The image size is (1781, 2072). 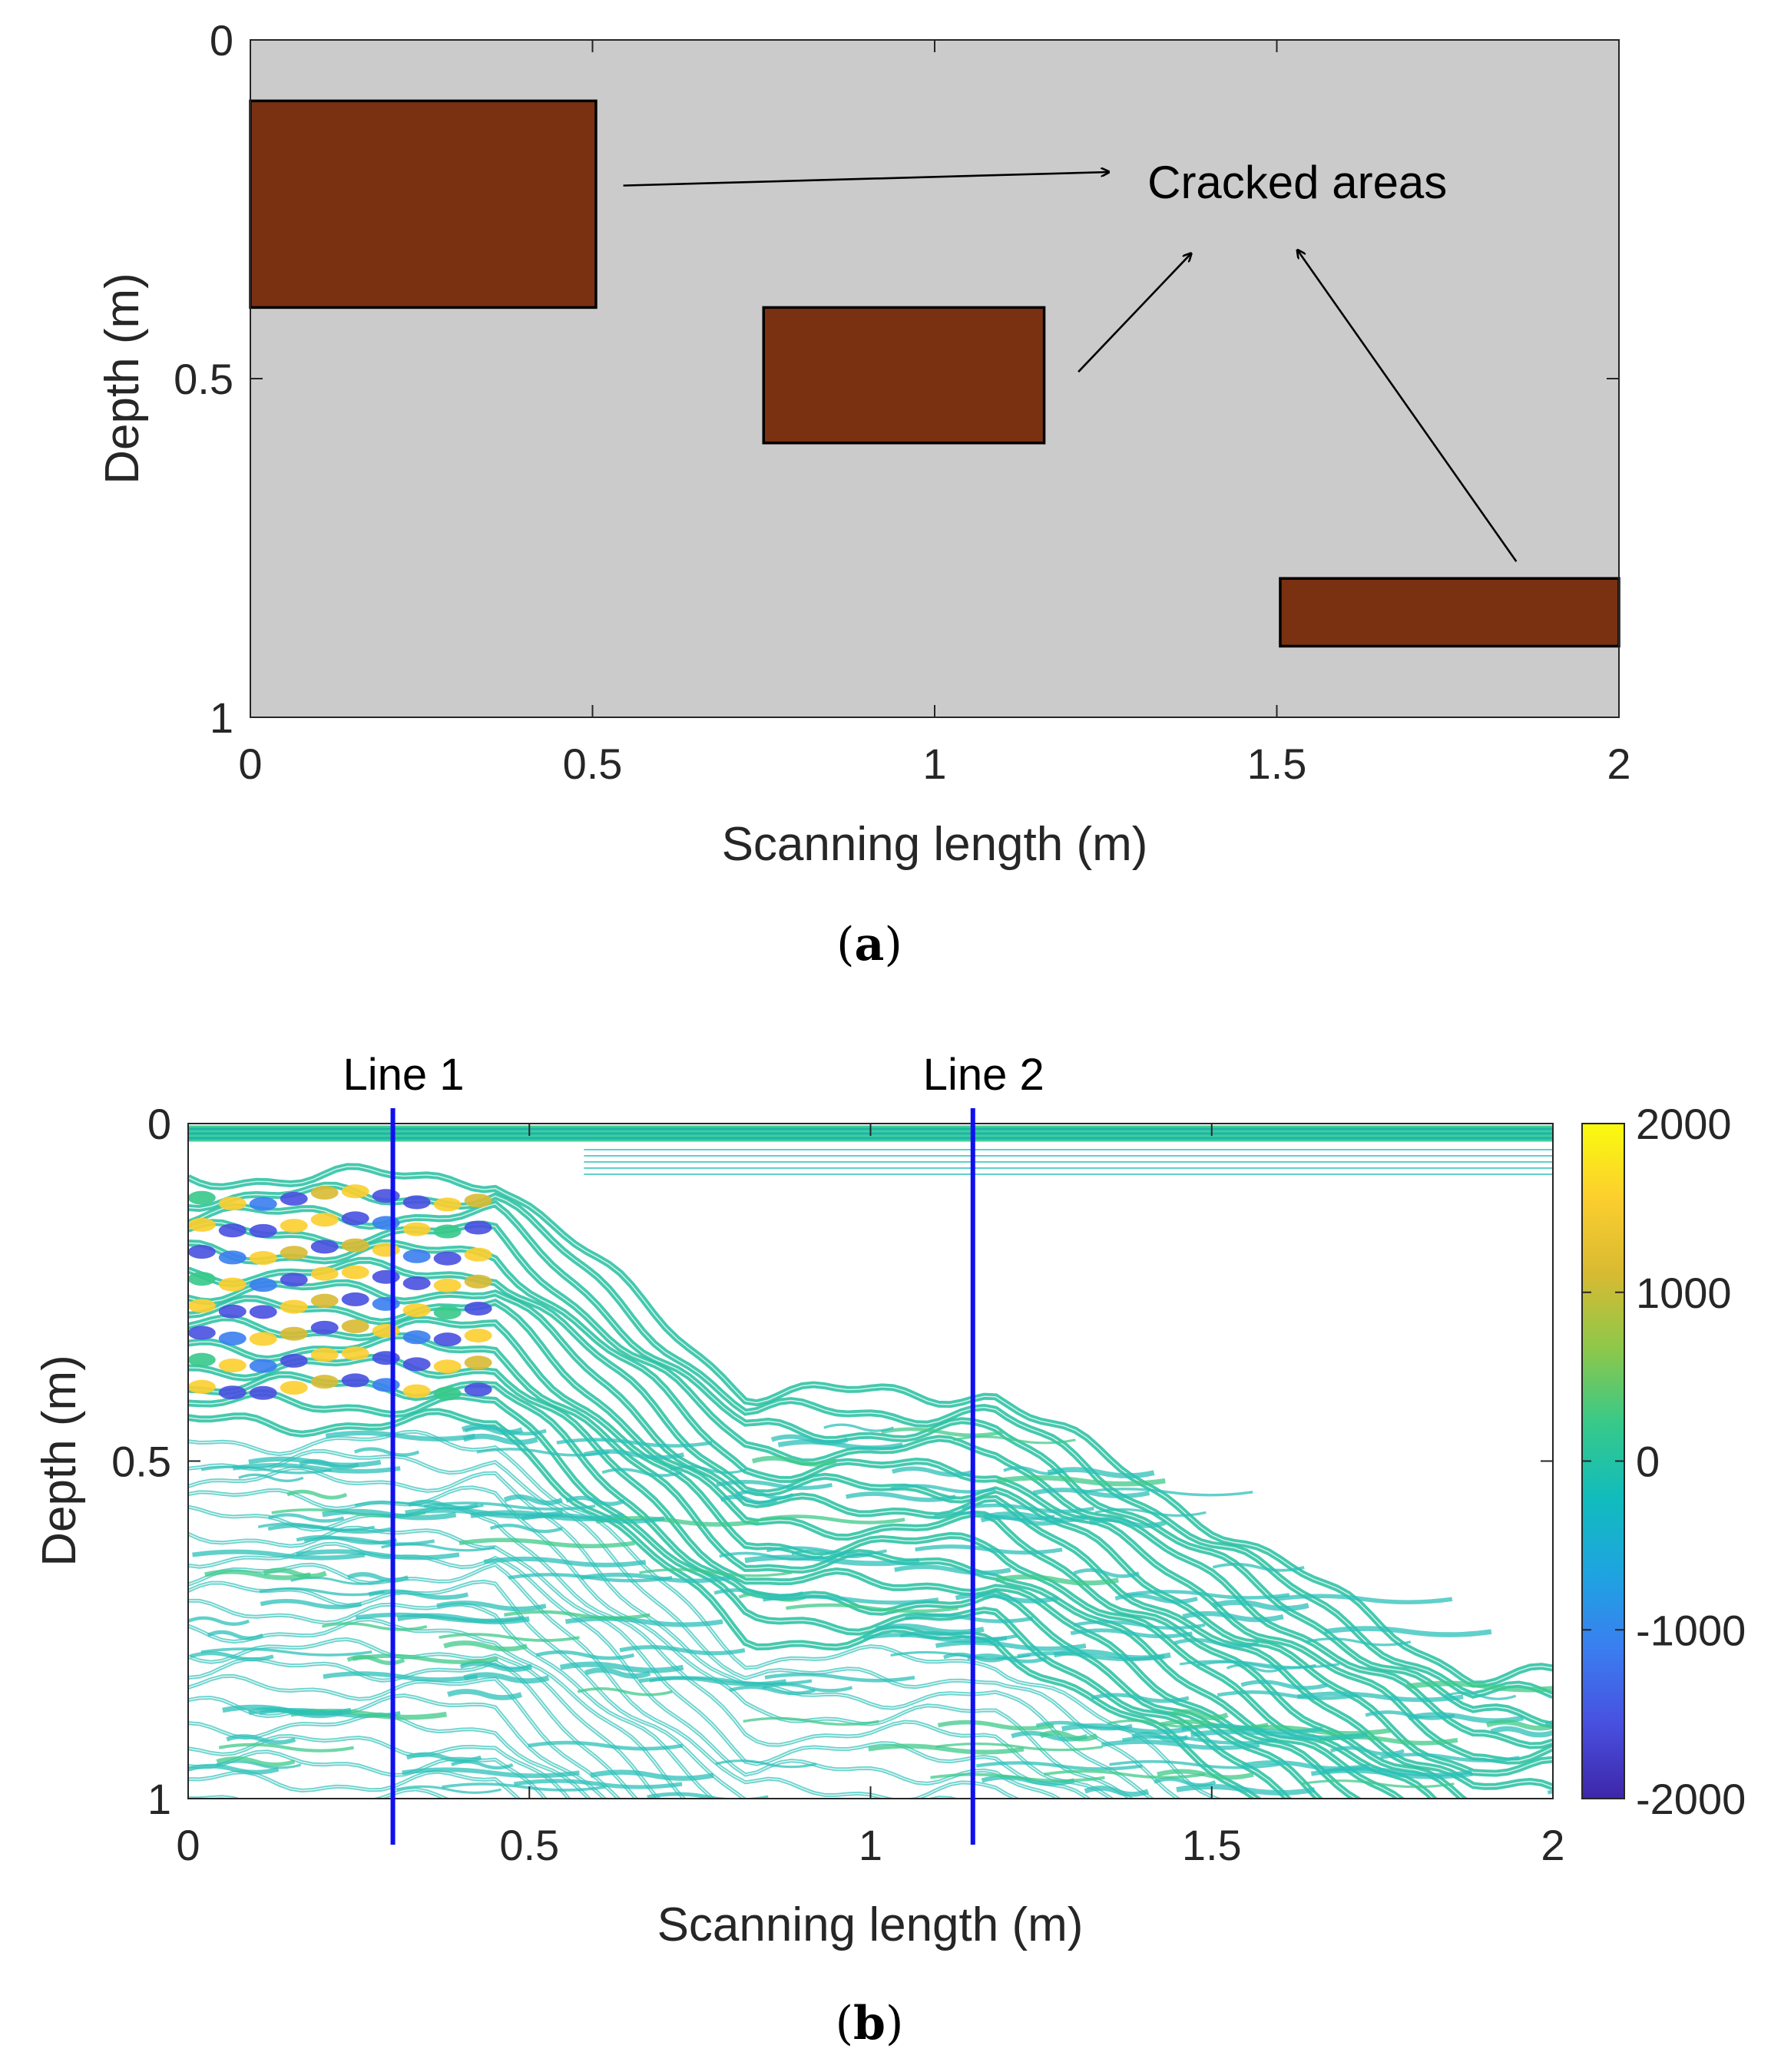 I want to click on colorbar-tick-label: -2000, so click(x=1691, y=1799).